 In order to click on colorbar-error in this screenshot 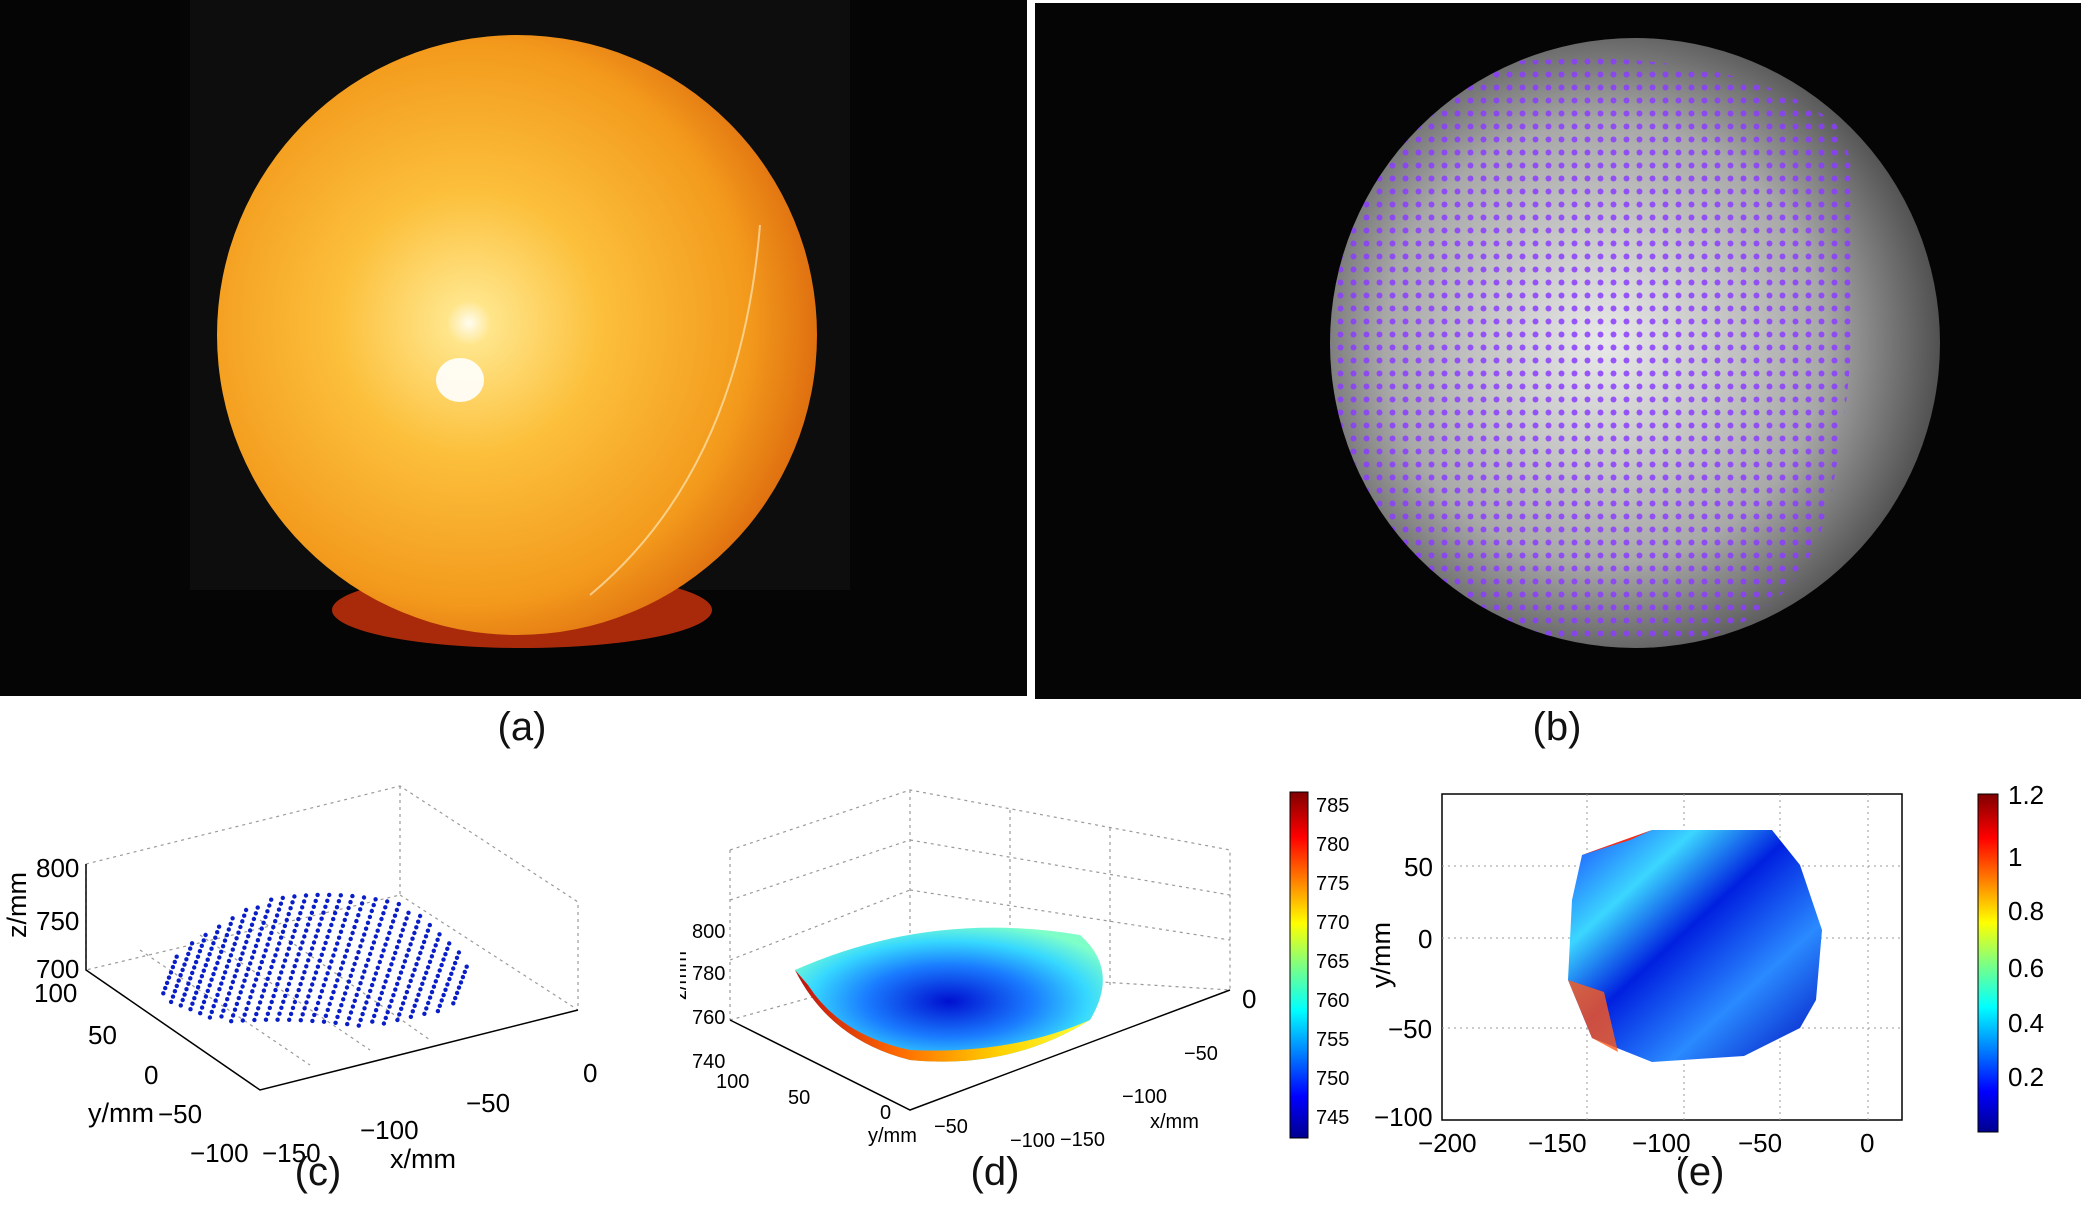, I will do `click(1988, 963)`.